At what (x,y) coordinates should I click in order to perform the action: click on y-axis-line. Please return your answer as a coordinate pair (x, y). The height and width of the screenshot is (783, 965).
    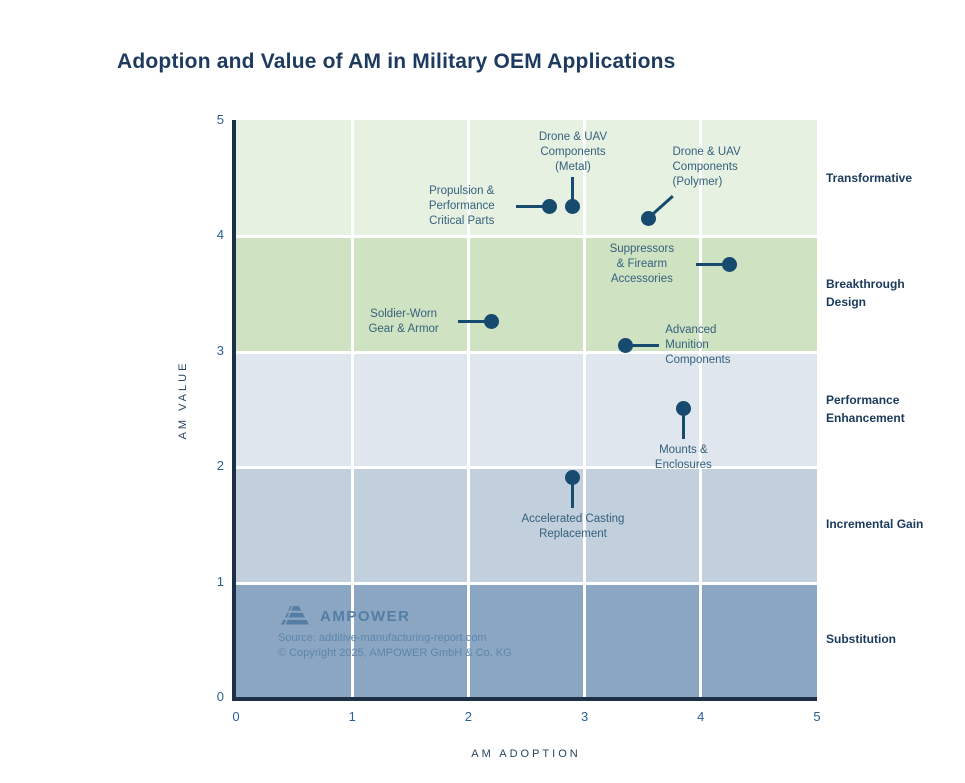
    Looking at the image, I should click on (234, 410).